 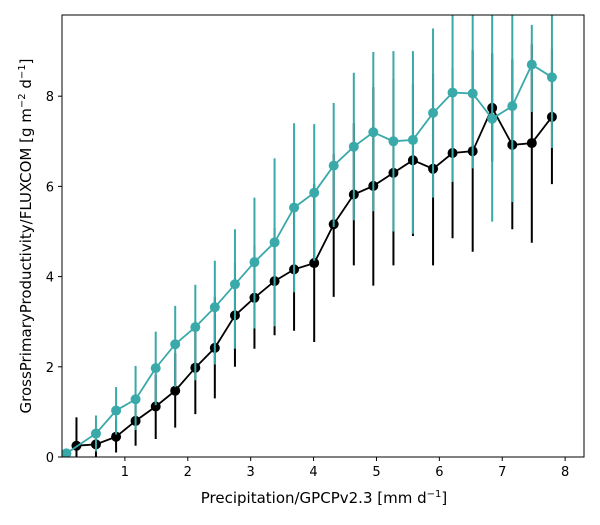 I want to click on x-tick-label: 1, so click(x=125, y=472).